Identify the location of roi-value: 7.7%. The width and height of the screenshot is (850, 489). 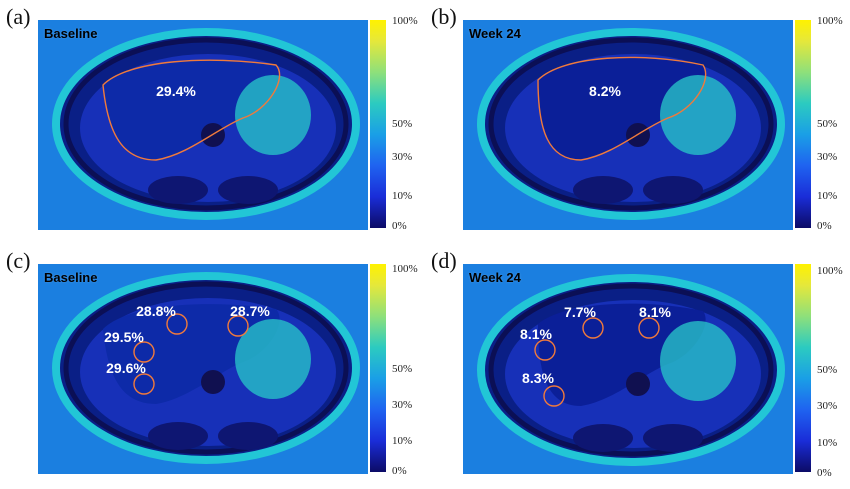
(580, 312).